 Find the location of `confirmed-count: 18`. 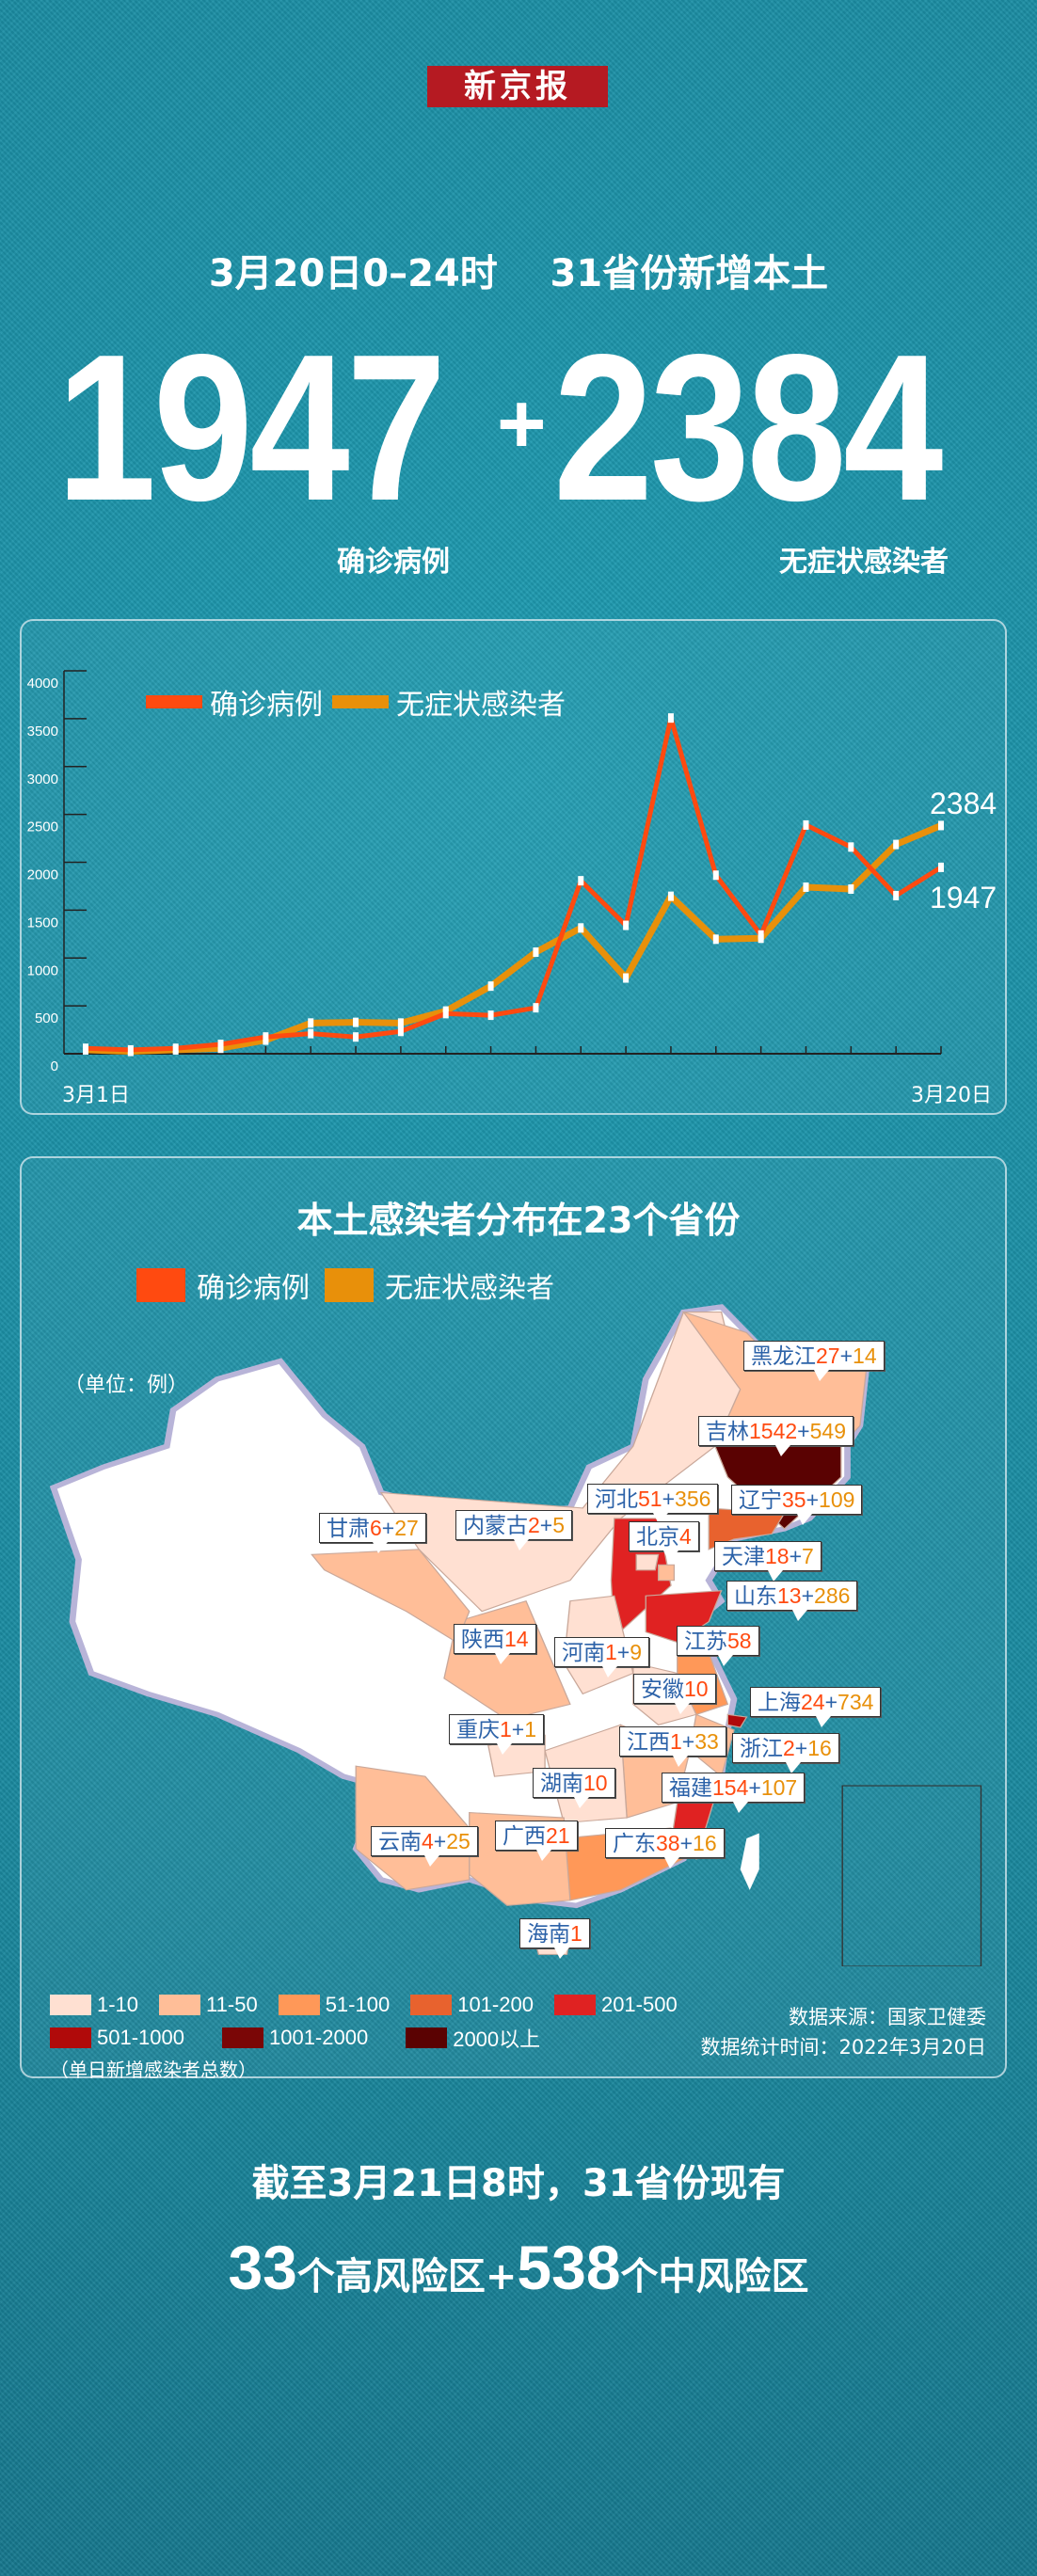

confirmed-count: 18 is located at coordinates (777, 1556).